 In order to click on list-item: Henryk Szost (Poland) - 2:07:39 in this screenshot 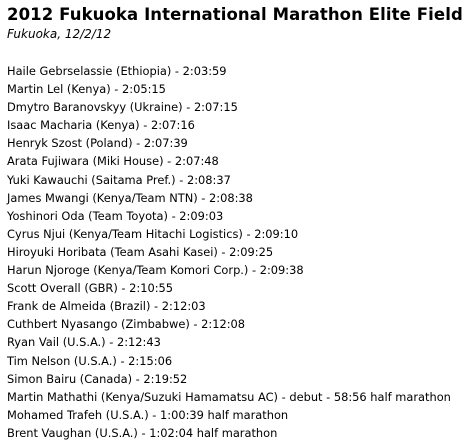, I will do `click(97, 143)`.